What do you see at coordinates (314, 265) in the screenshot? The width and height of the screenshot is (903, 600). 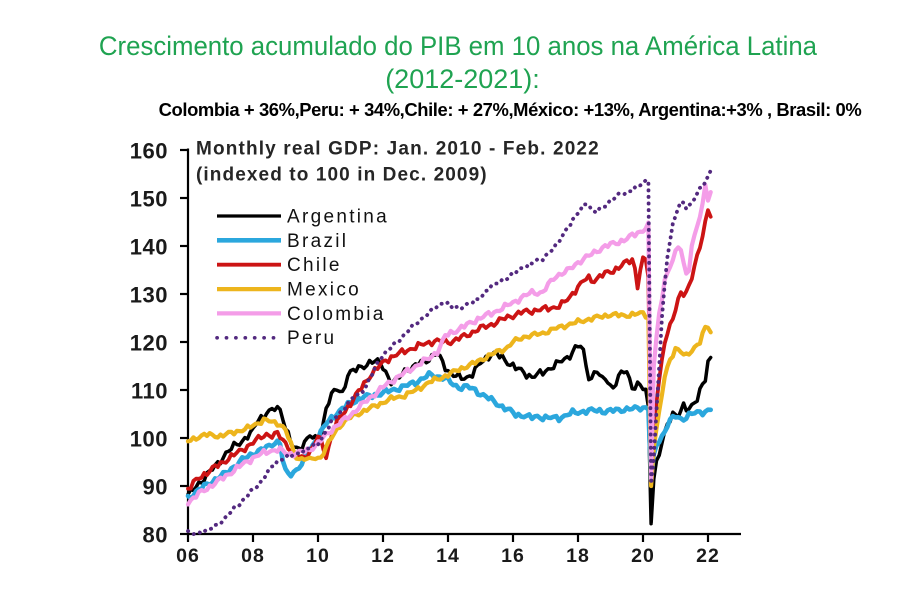 I see `svg-text: Chile` at bounding box center [314, 265].